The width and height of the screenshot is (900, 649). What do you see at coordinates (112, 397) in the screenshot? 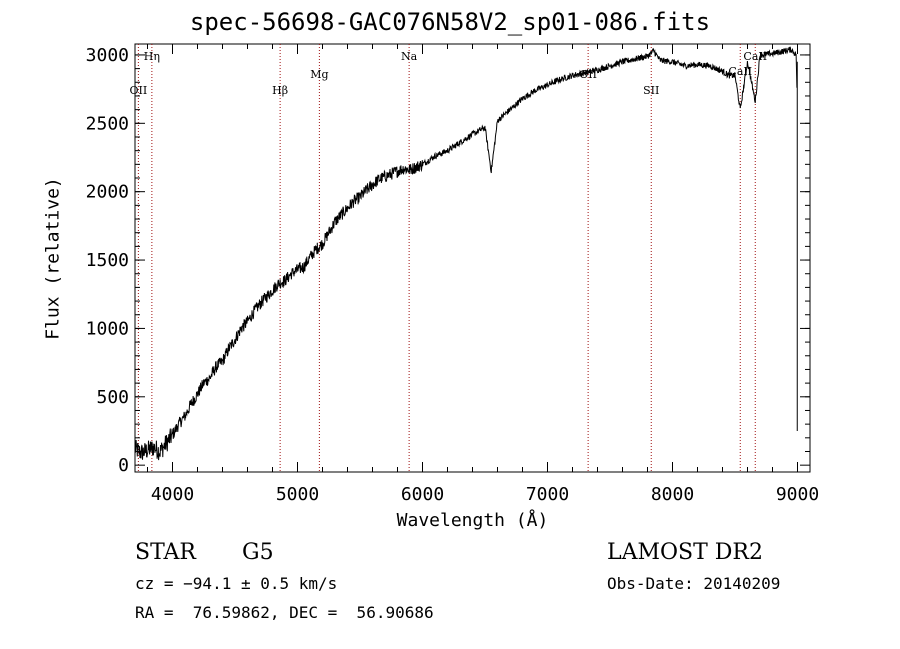
I see `y-tick-label: 500` at bounding box center [112, 397].